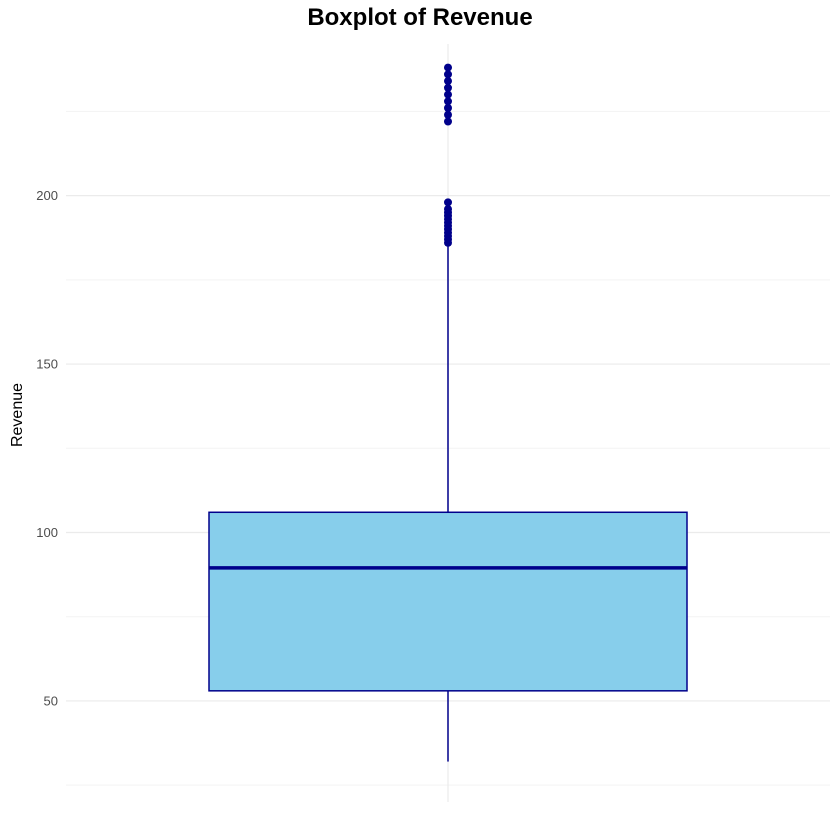 The width and height of the screenshot is (840, 840). I want to click on outlier-points, so click(448, 155).